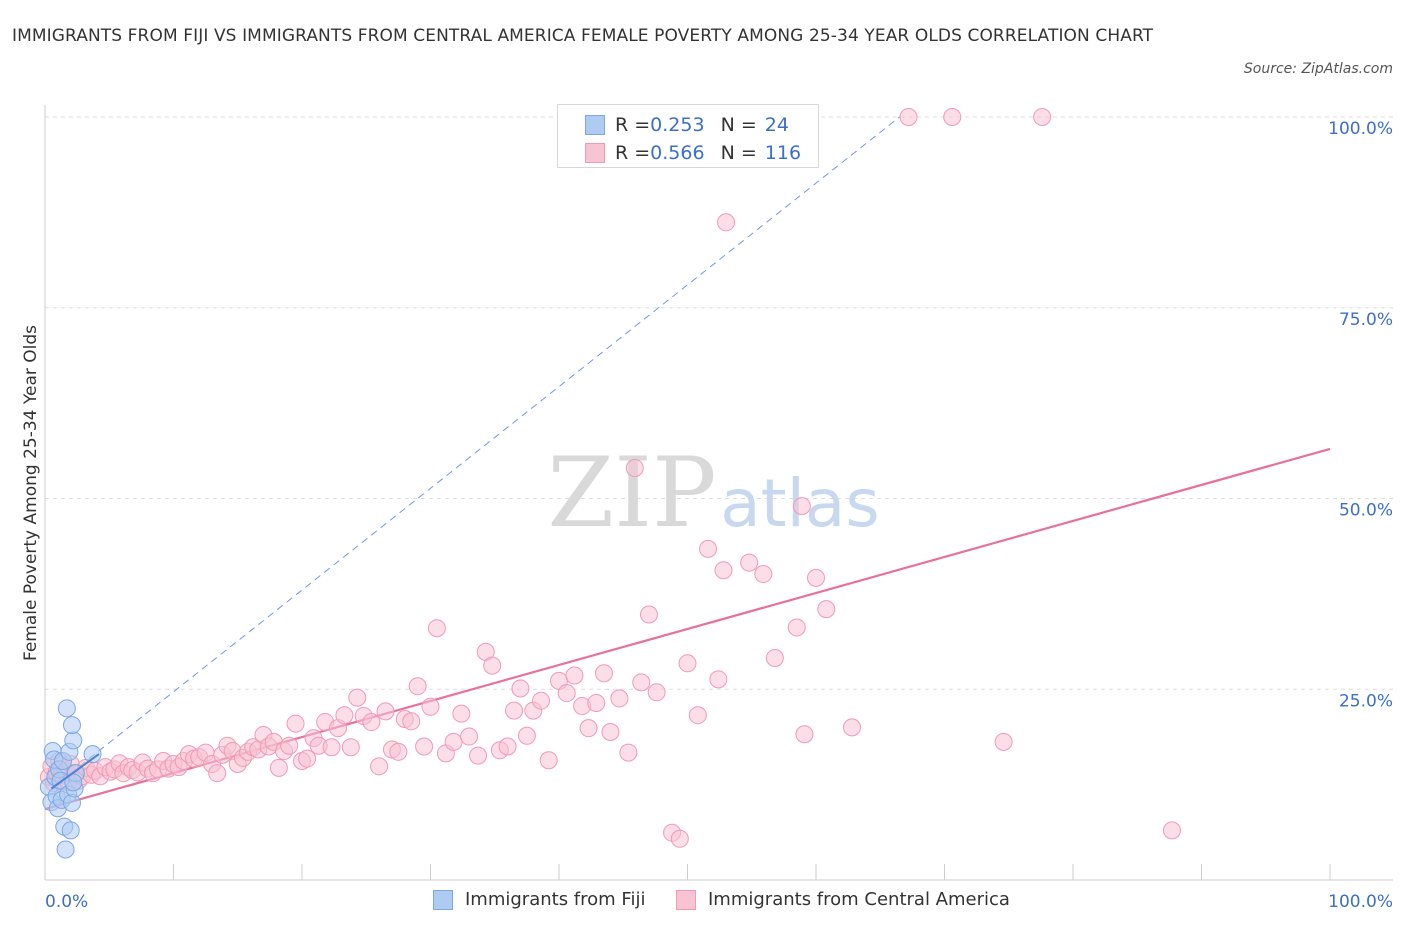  What do you see at coordinates (66, 902) in the screenshot?
I see `x-tick-label: 0.0%` at bounding box center [66, 902].